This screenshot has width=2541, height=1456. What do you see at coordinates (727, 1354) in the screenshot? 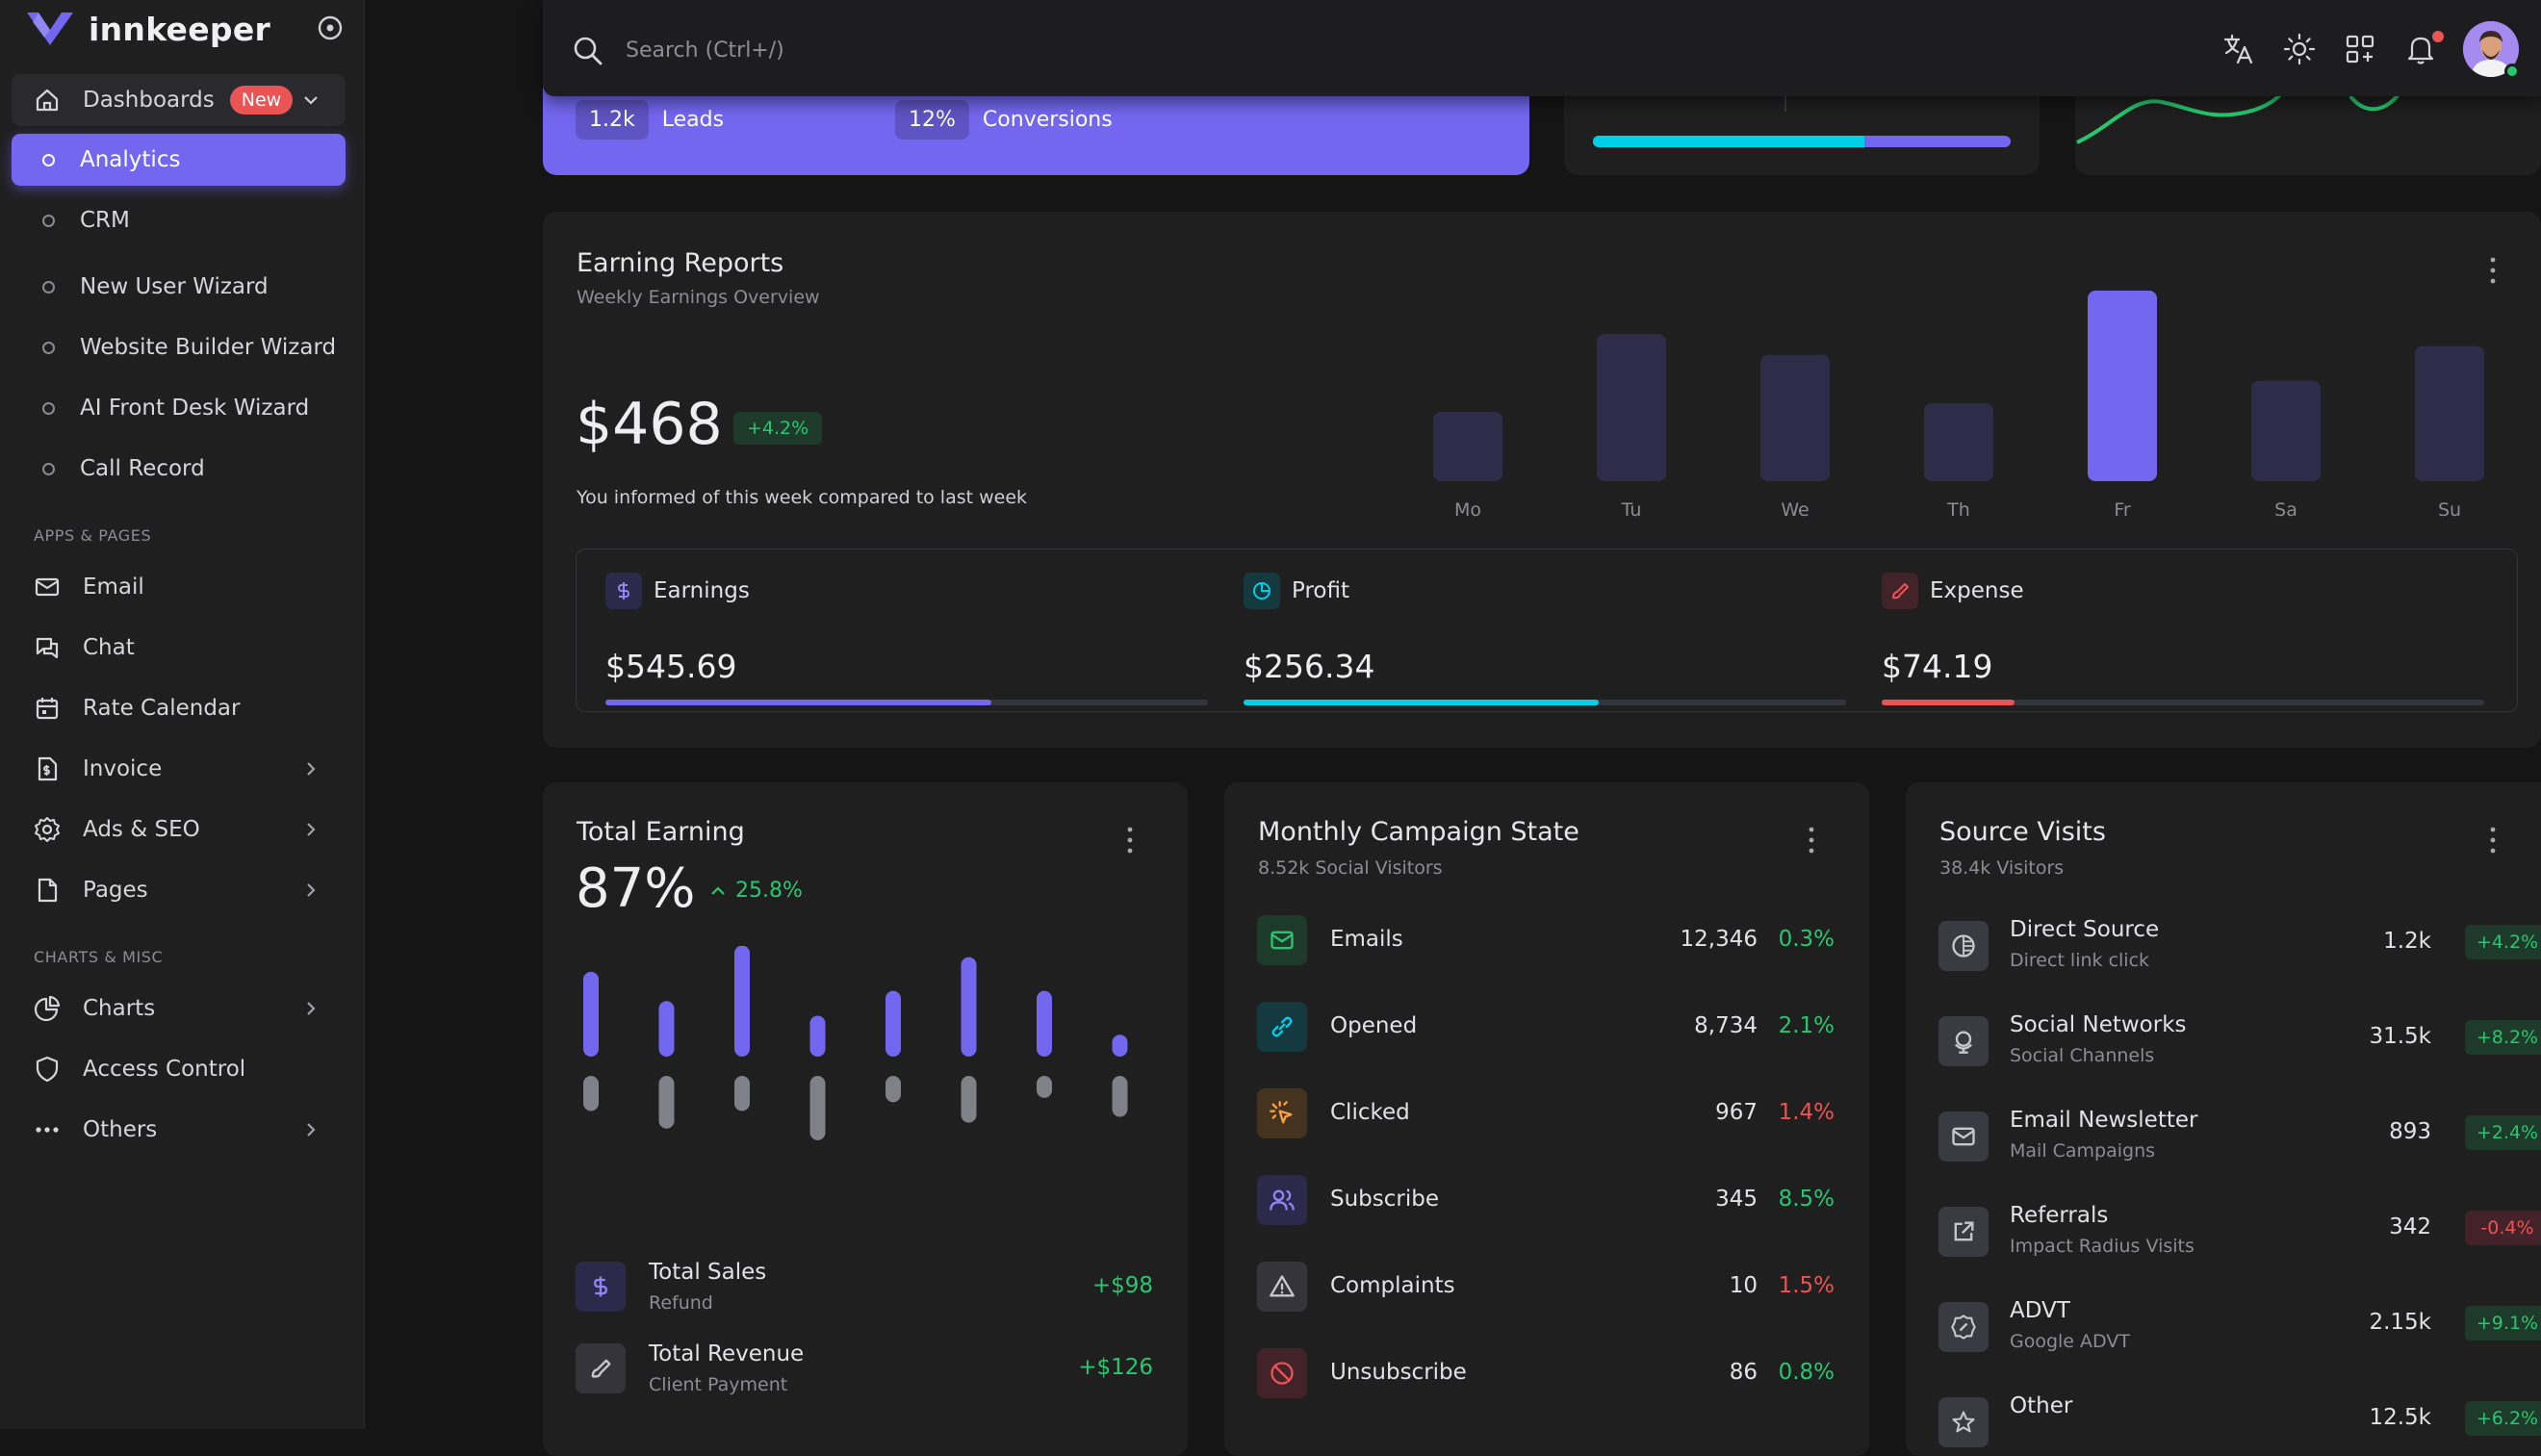
I see `row-title: Total Revenue` at bounding box center [727, 1354].